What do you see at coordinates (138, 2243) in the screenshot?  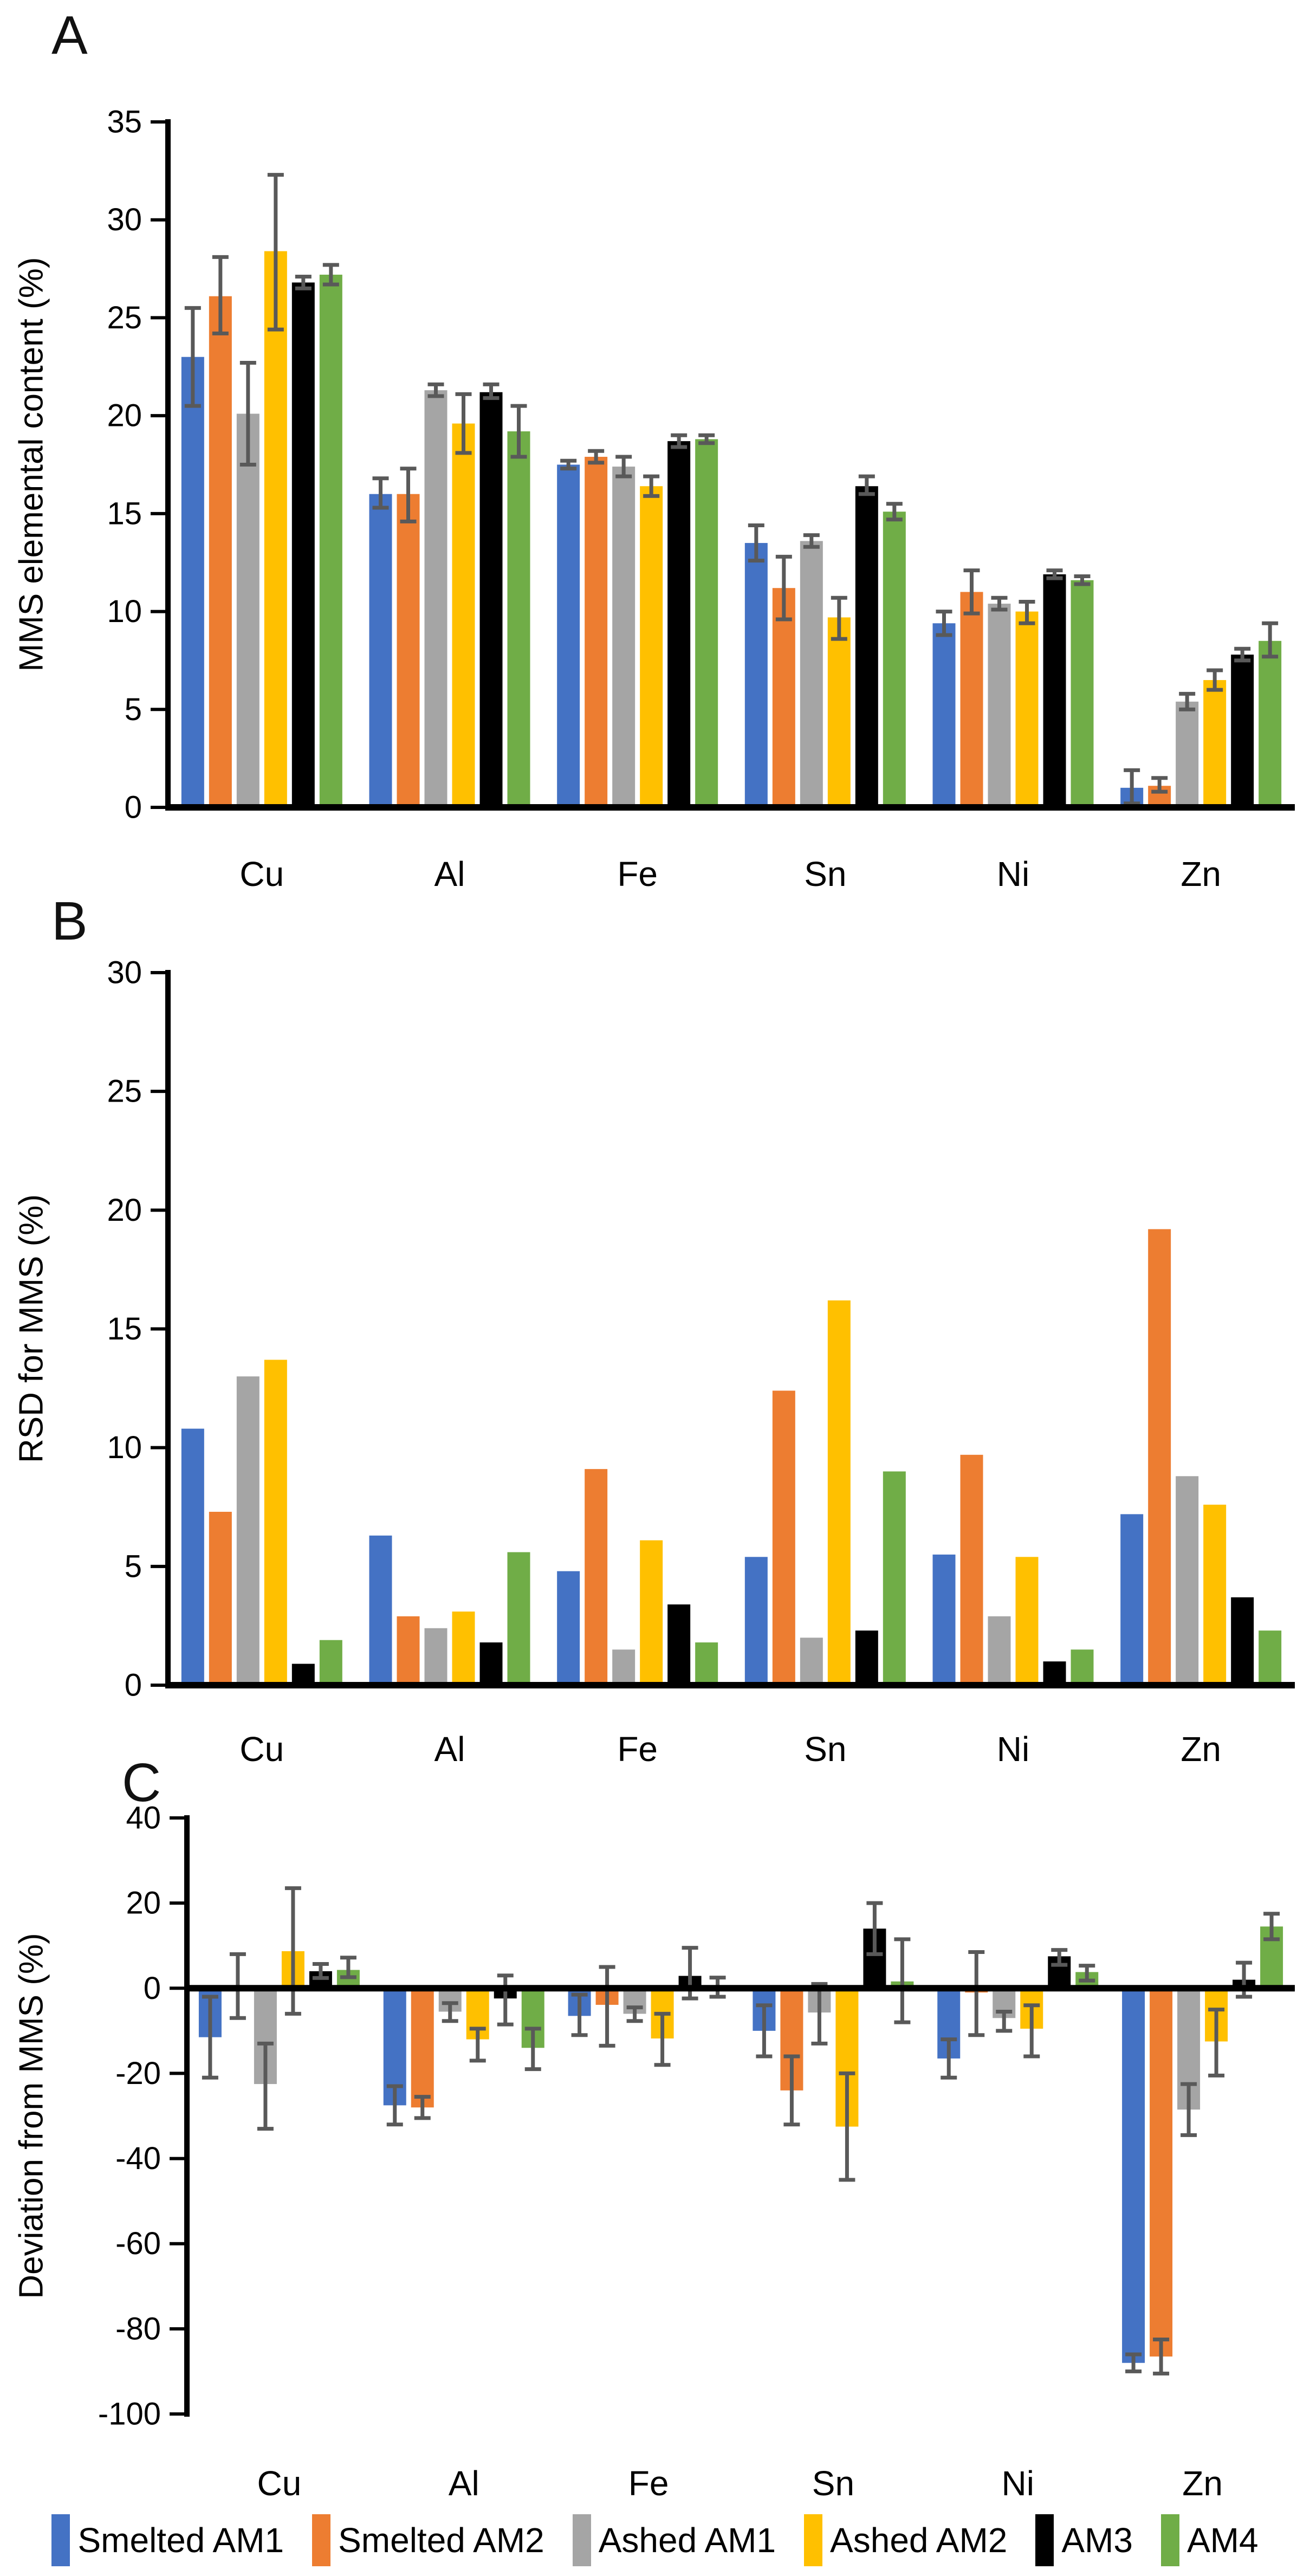 I see `y-tick-label-c--60: -60` at bounding box center [138, 2243].